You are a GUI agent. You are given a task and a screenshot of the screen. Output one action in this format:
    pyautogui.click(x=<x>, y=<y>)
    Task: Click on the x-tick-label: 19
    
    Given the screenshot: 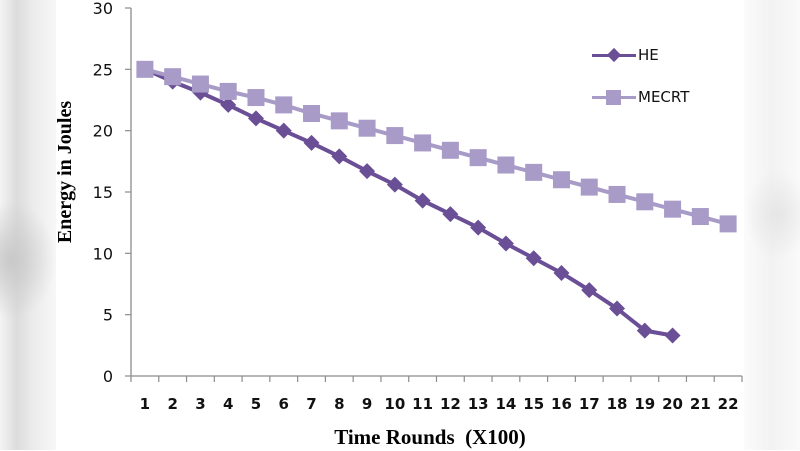 What is the action you would take?
    pyautogui.click(x=644, y=404)
    